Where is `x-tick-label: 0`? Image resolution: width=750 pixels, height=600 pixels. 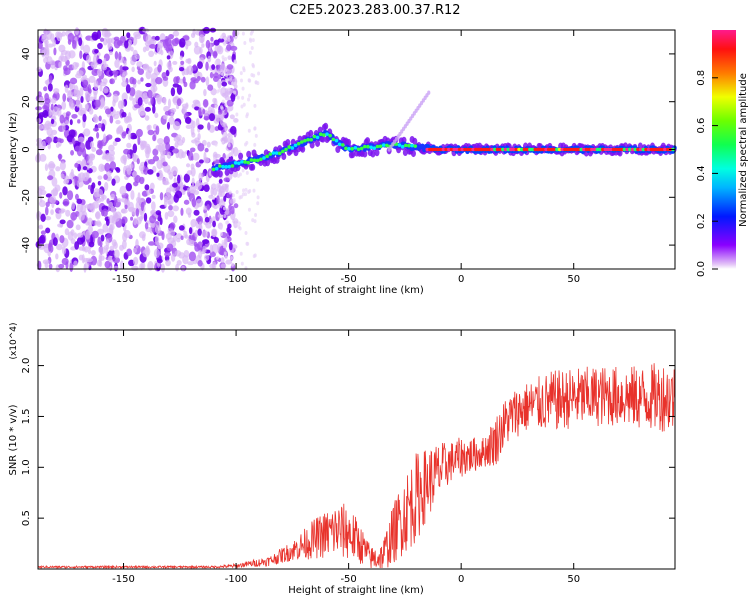 x-tick-label: 0 is located at coordinates (461, 579).